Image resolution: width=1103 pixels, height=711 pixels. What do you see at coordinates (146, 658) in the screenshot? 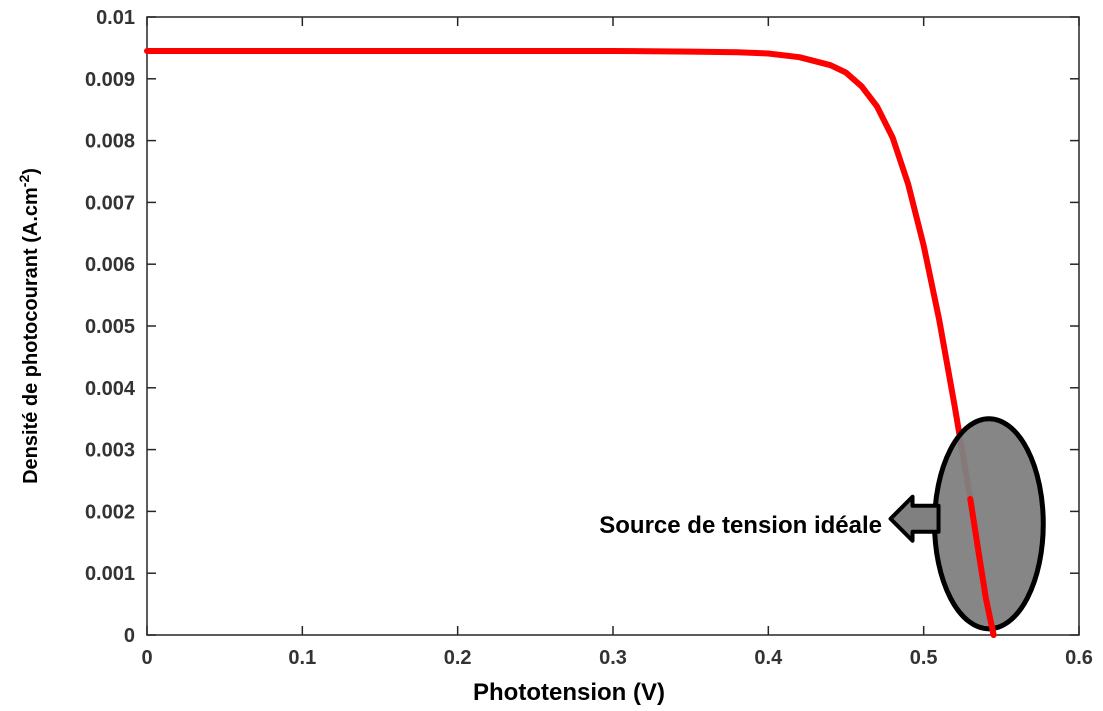
I see `x-tick-label: 0` at bounding box center [146, 658].